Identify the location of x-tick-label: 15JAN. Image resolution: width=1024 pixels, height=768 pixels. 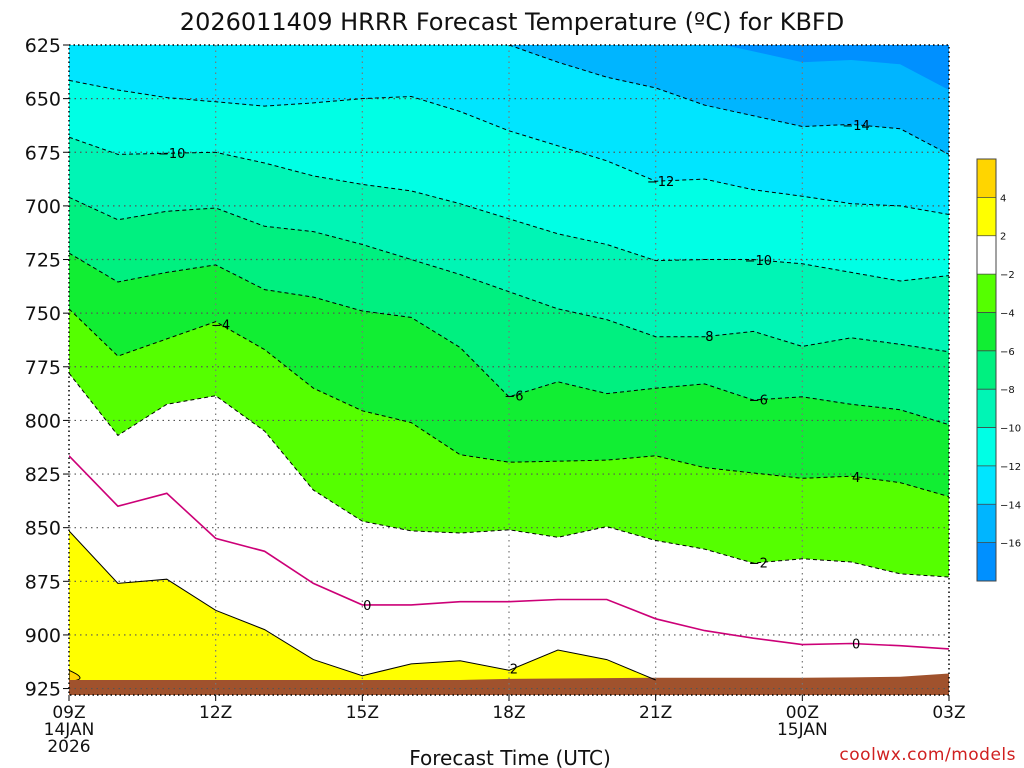
(802, 730).